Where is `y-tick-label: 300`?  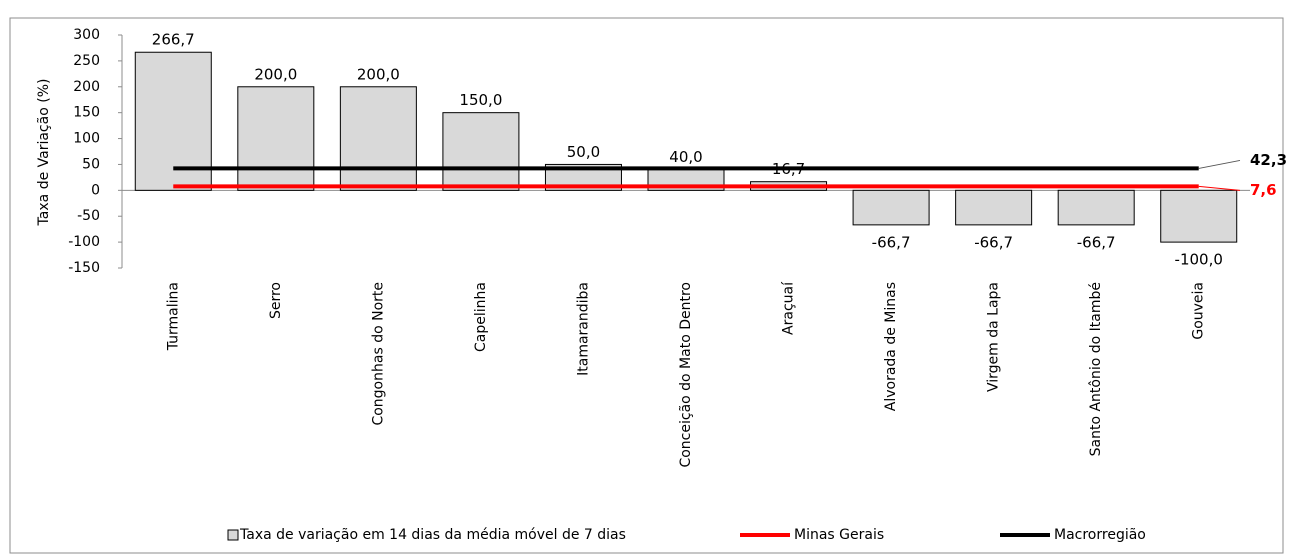 y-tick-label: 300 is located at coordinates (86, 35).